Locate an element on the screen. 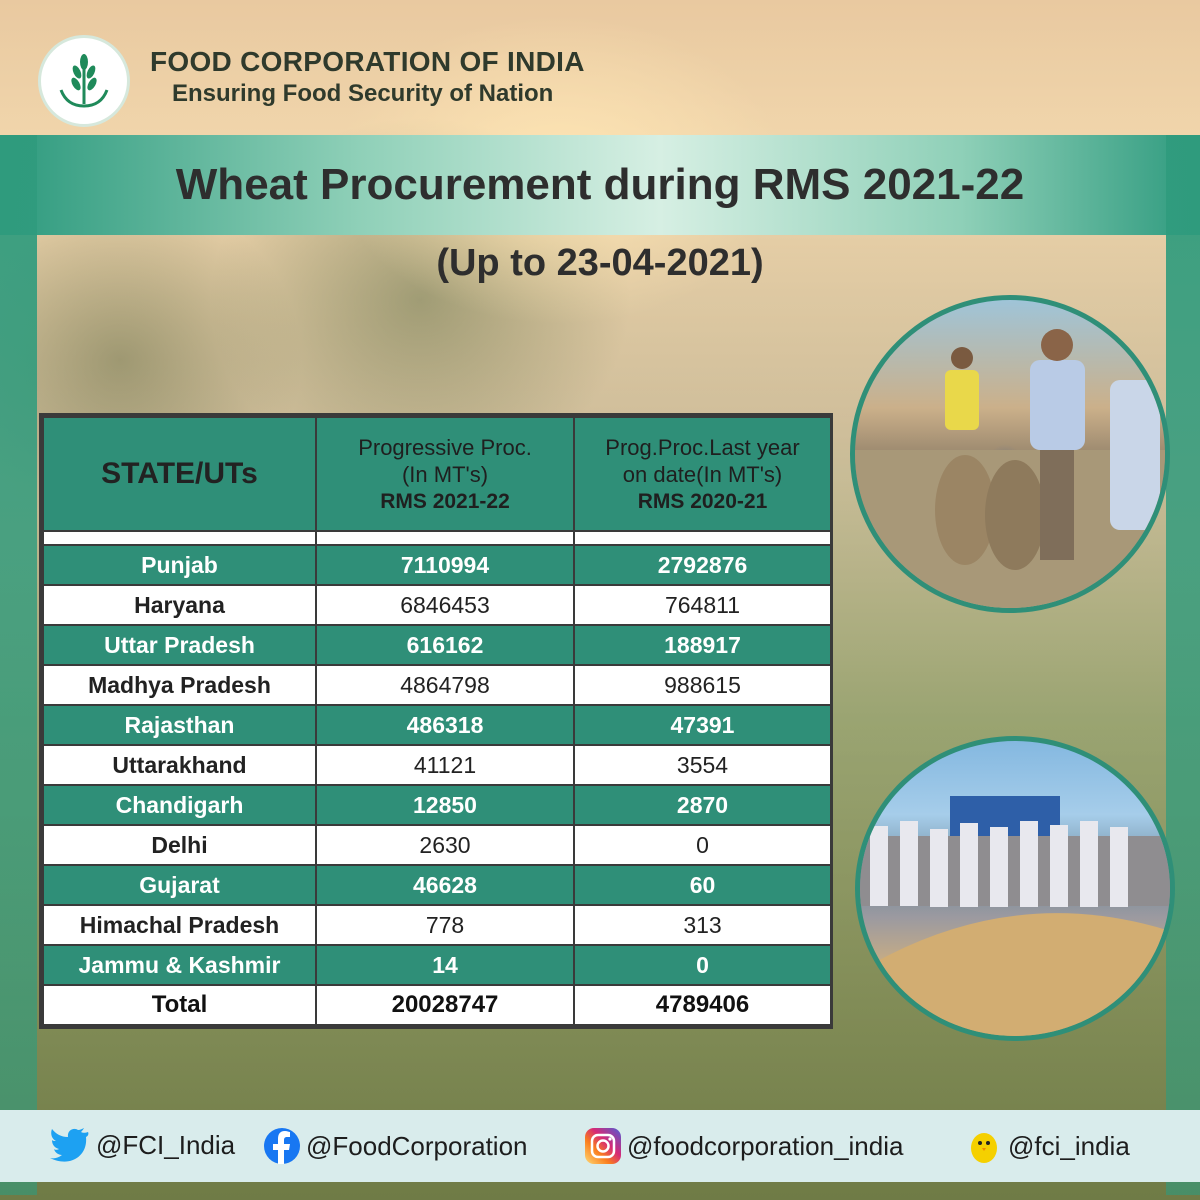  current-cell: 6846453 is located at coordinates (445, 605).